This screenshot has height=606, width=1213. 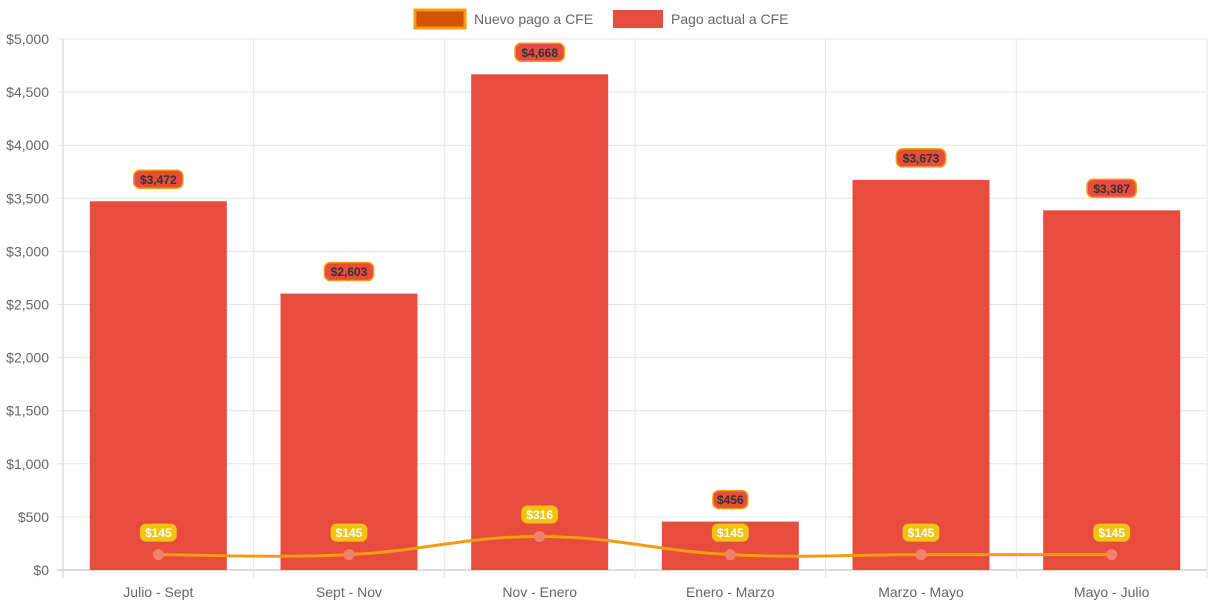 I want to click on bar-label-text: $3,472, so click(x=158, y=180).